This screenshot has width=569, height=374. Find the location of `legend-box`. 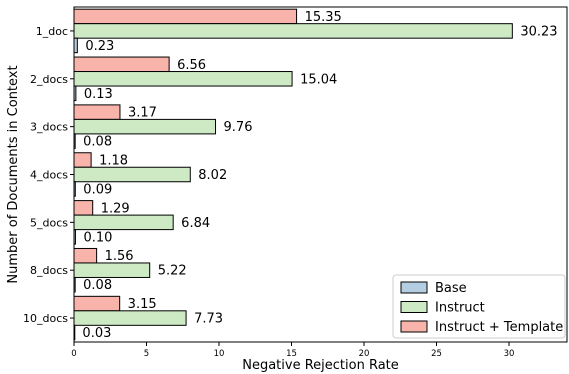

legend-box is located at coordinates (479, 306).